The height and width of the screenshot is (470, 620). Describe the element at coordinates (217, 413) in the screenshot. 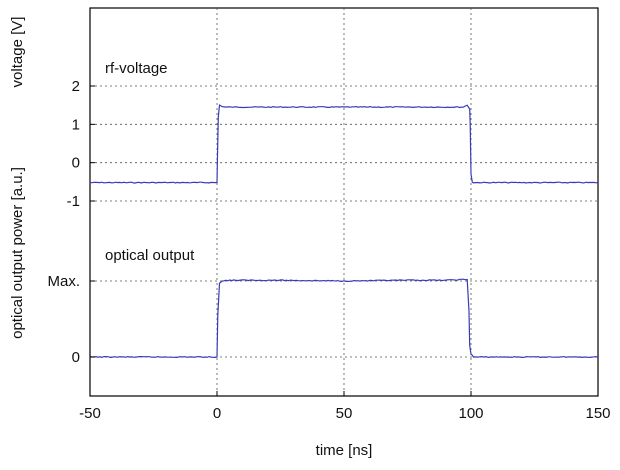

I see `x-tick-label: 0` at that location.